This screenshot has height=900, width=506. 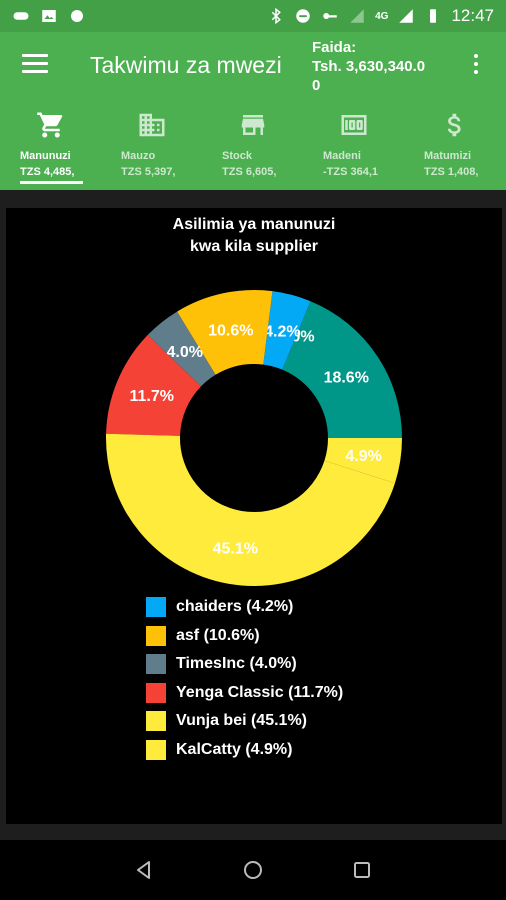 I want to click on legend-item-yenga-classic: Yenga Classic (11.7%), so click(x=244, y=693).